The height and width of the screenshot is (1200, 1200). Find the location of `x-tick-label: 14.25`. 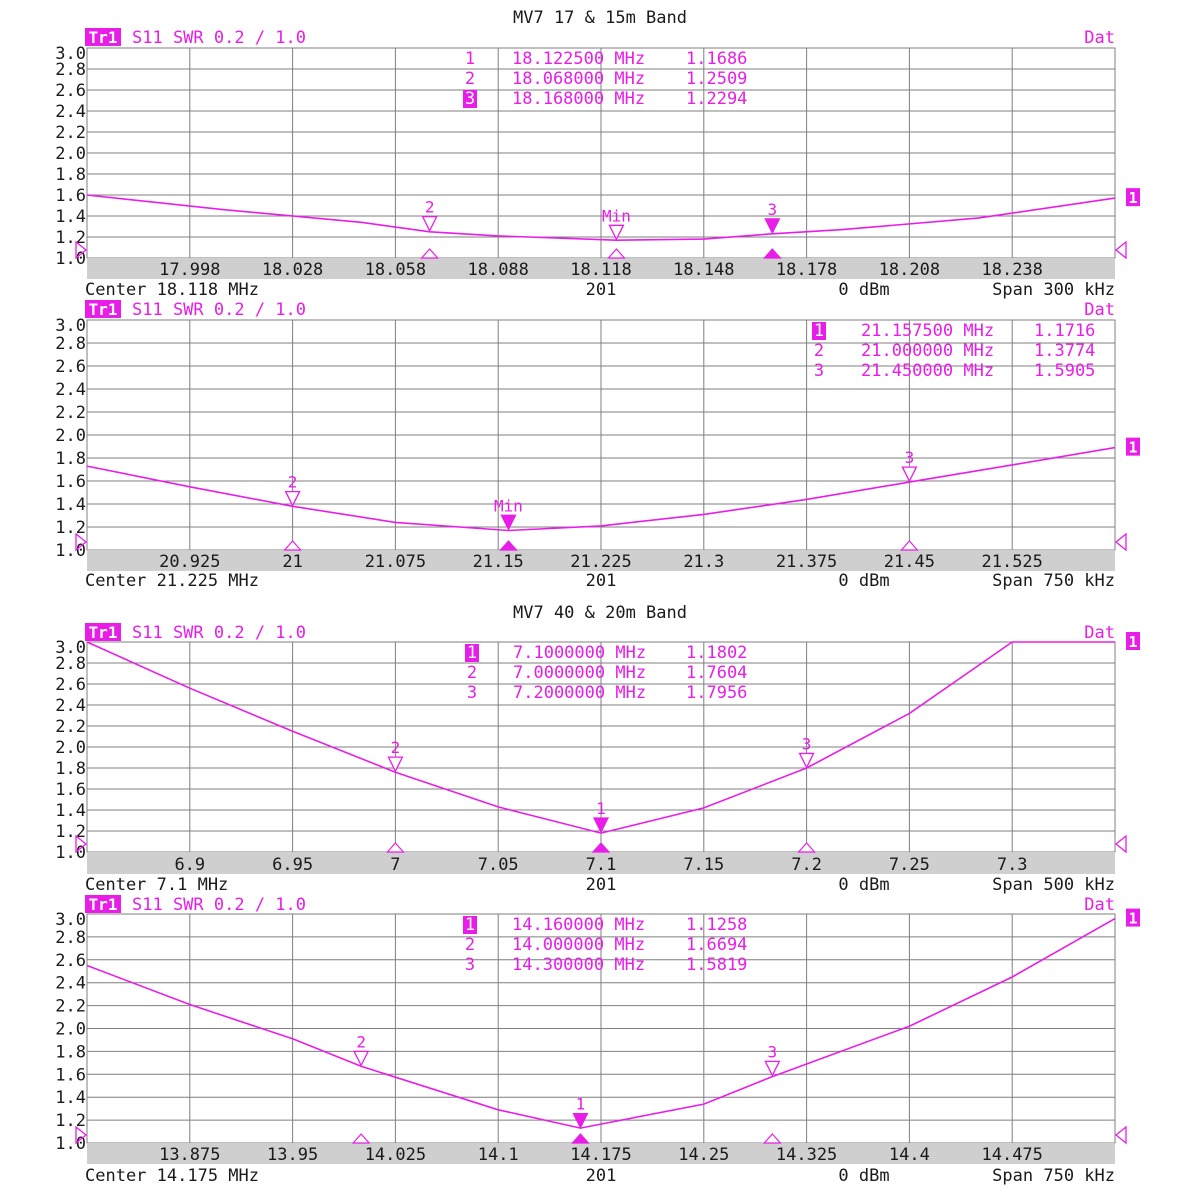

x-tick-label: 14.25 is located at coordinates (703, 1155).